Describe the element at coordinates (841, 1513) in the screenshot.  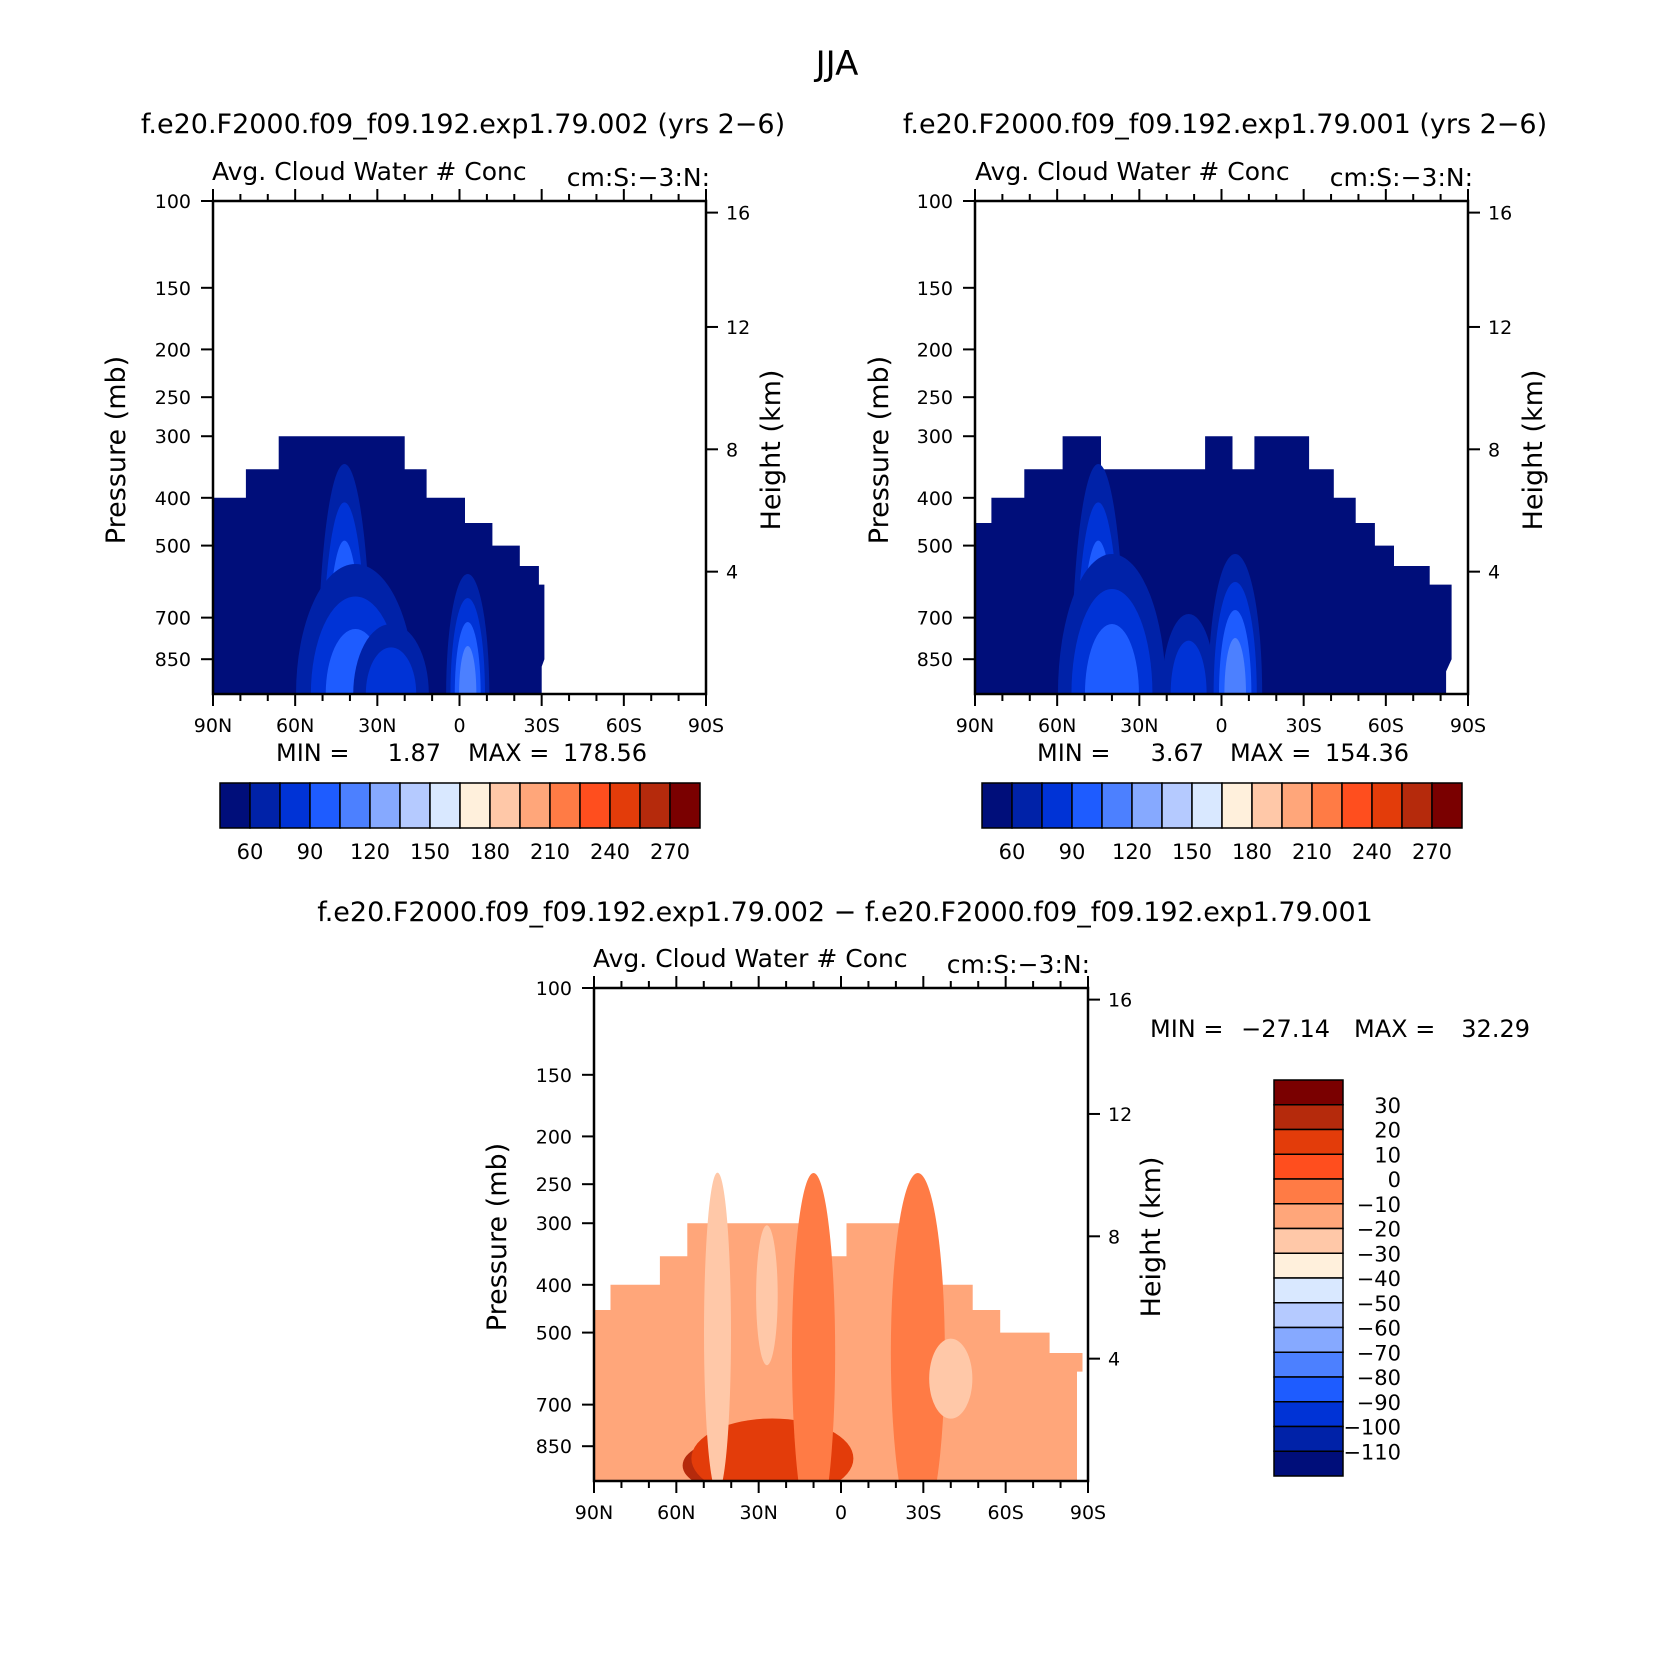
I see `panel-diff-xtick-label: 0` at that location.